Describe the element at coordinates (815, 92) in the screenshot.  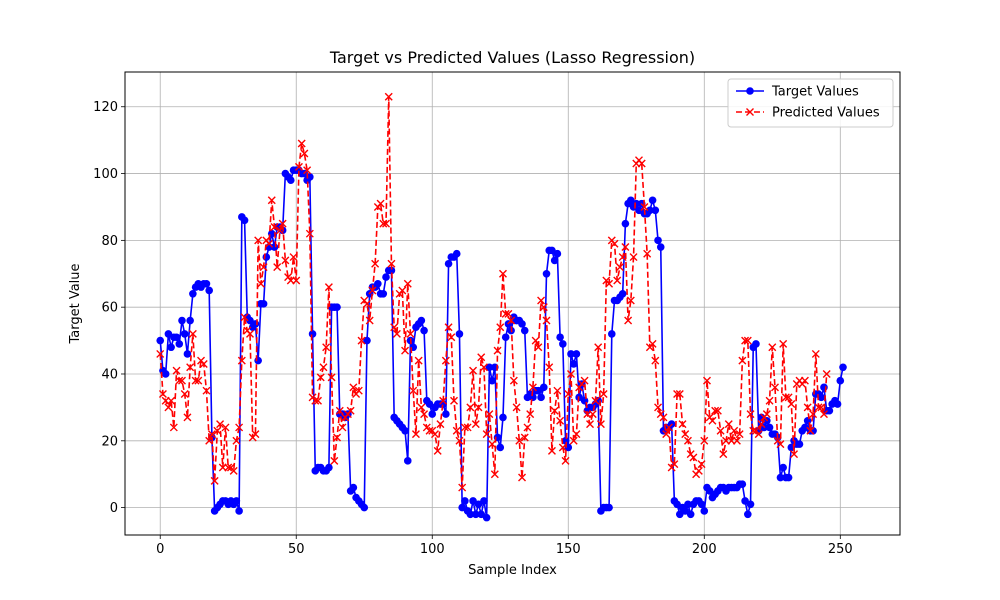
I see `legend-label: Target Values` at that location.